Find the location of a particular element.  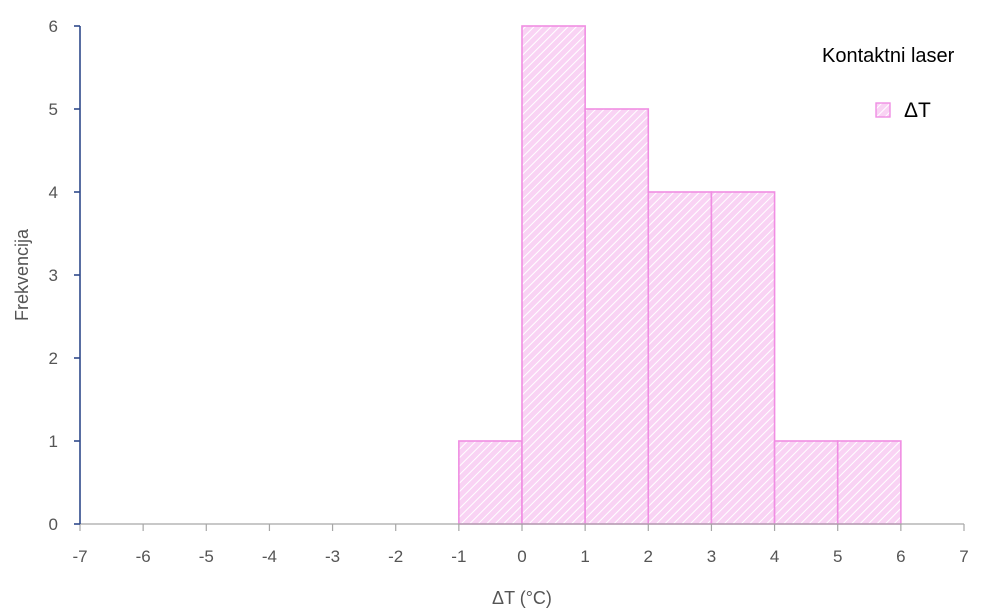

y-tick-label: 3 is located at coordinates (53, 275).